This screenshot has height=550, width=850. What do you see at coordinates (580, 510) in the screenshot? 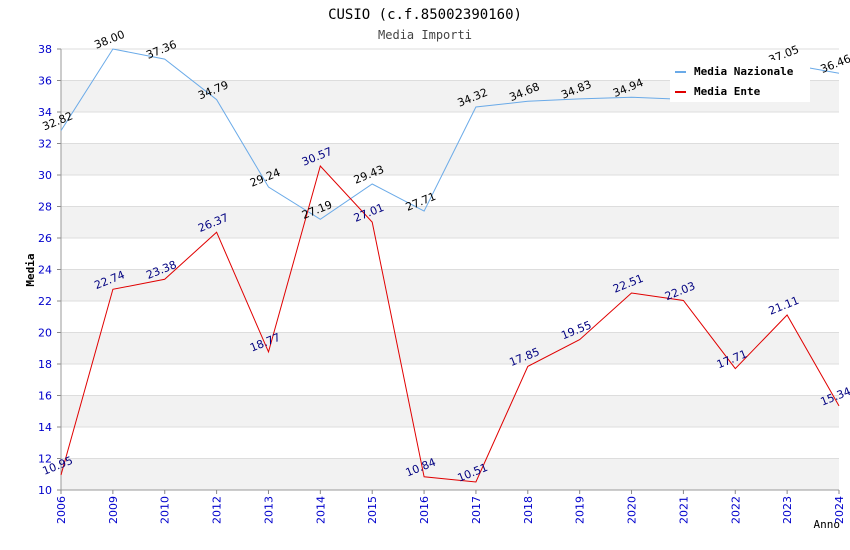
I see `x-tick-label: 2019` at bounding box center [580, 510].